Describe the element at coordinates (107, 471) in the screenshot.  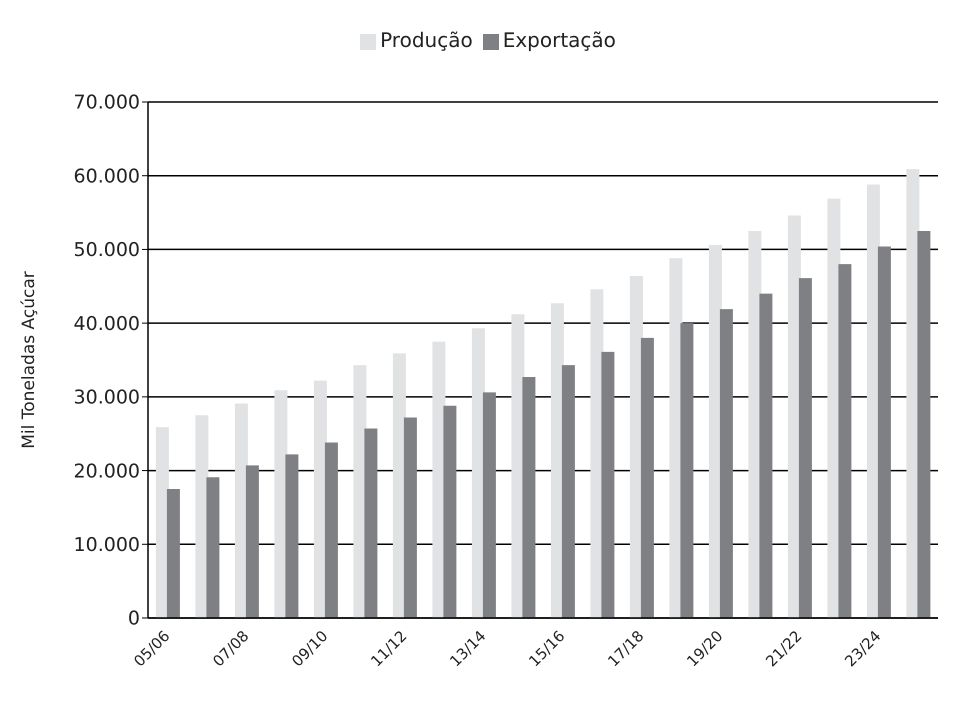
I see `y-tick-label: 20.000` at that location.